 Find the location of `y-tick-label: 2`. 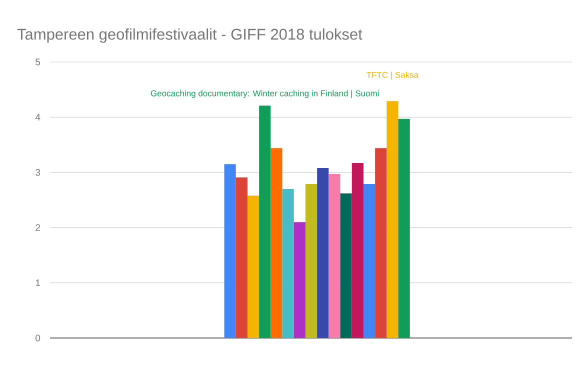

y-tick-label: 2 is located at coordinates (38, 227).